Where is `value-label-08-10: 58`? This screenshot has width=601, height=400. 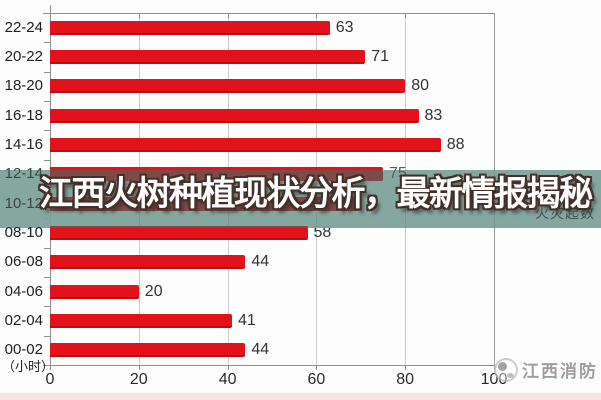
value-label-08-10: 58 is located at coordinates (322, 232).